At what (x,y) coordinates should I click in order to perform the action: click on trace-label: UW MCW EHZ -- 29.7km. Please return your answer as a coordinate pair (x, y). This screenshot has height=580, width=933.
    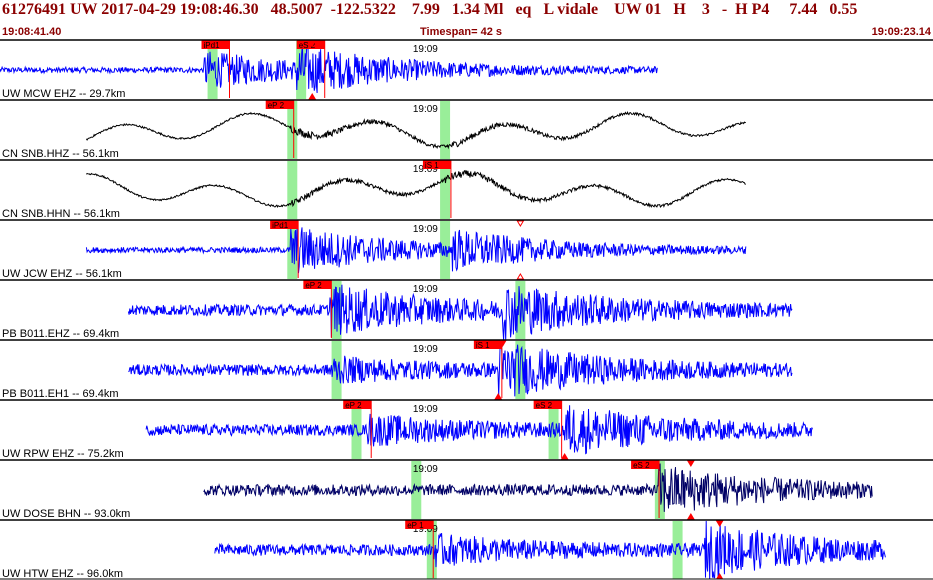
    Looking at the image, I should click on (63, 94).